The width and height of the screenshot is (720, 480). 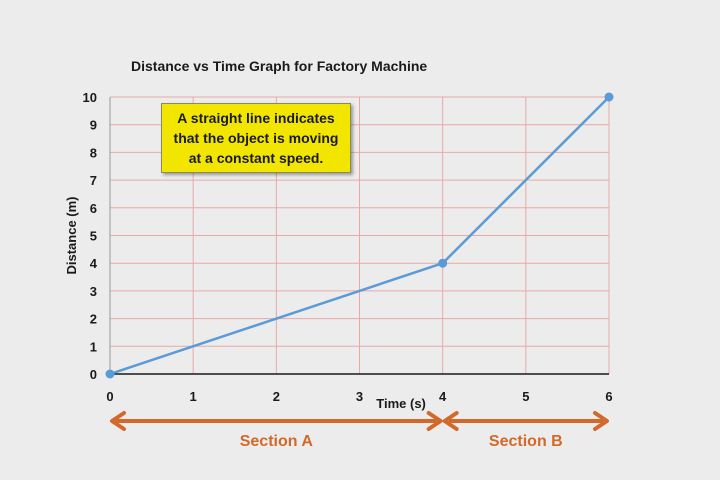 I want to click on y-axis-label: Distance (m), so click(x=71, y=235).